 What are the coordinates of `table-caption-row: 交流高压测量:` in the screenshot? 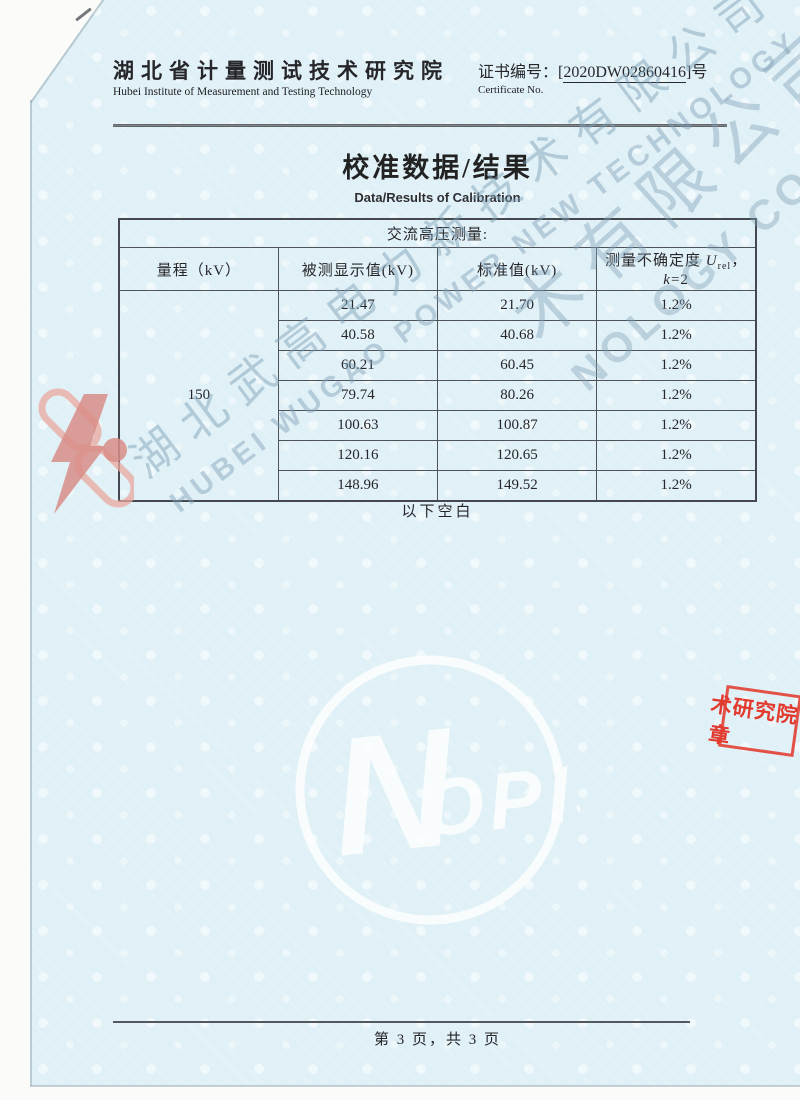 It's located at (437, 233).